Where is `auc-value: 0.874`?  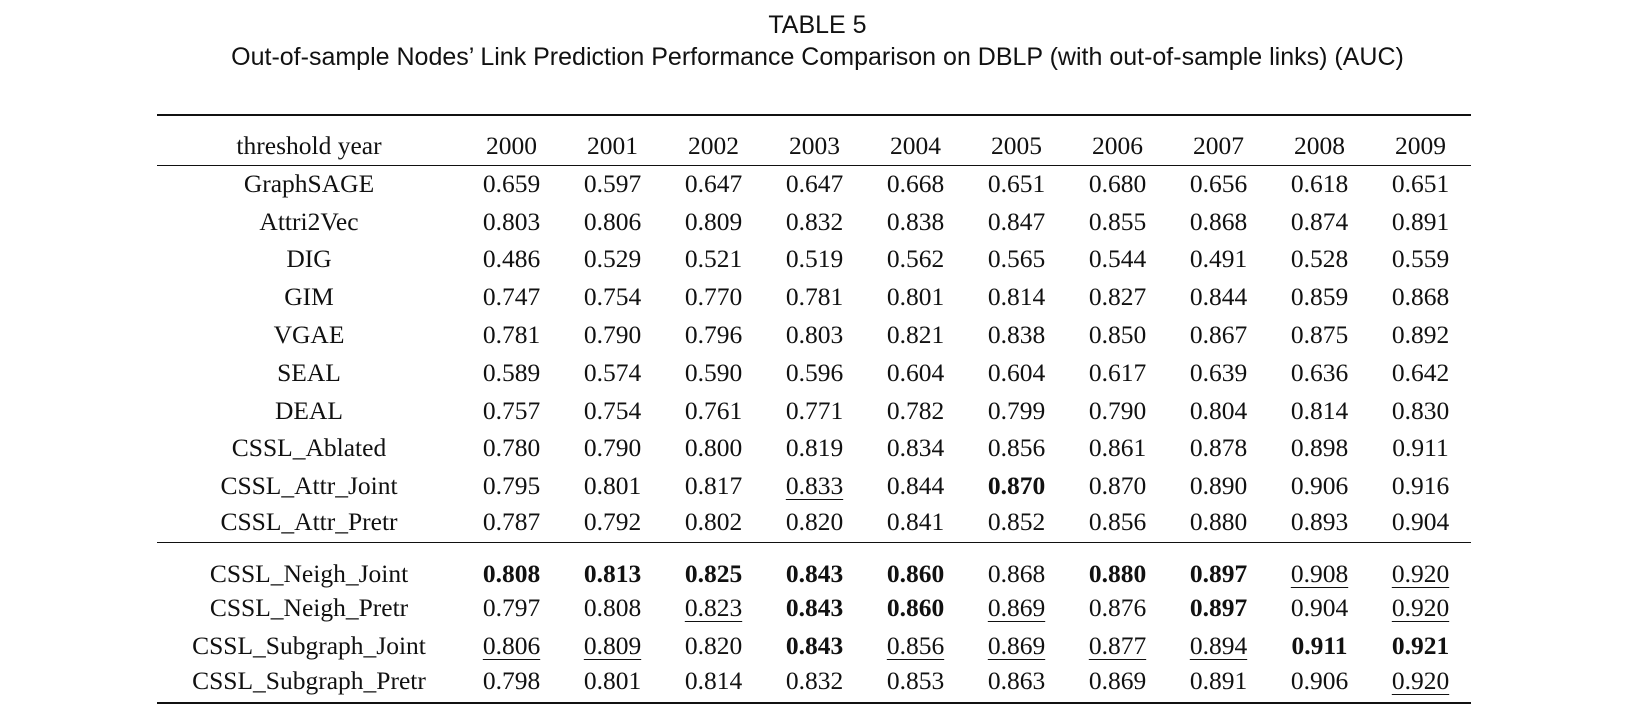 auc-value: 0.874 is located at coordinates (1319, 221).